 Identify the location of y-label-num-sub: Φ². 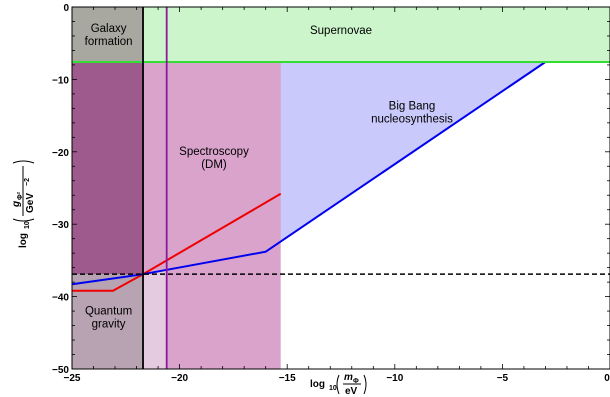
(20, 195).